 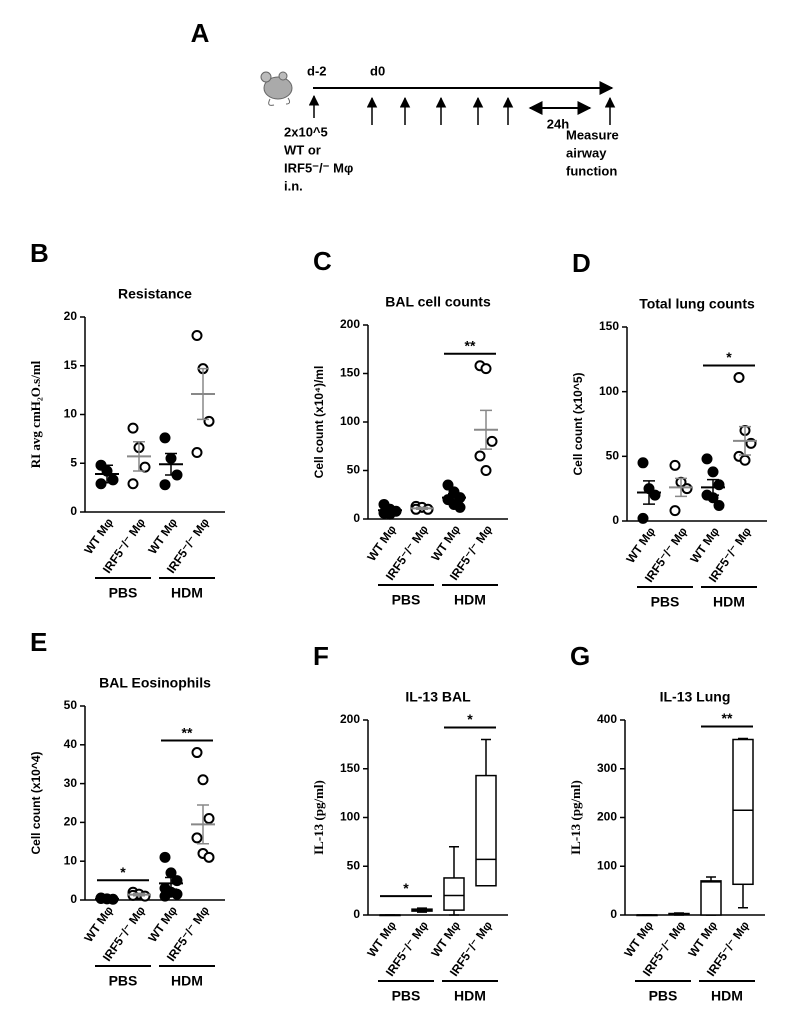 I want to click on y-axis-label: Cell count (x10^5), so click(x=578, y=423).